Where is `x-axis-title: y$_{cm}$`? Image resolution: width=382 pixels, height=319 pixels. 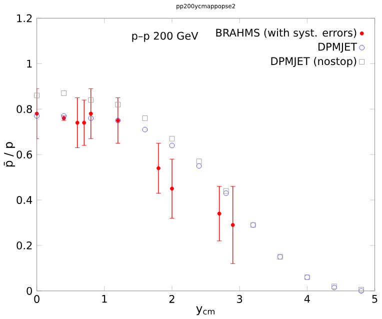
x-axis-title: y$_{cm}$ is located at coordinates (205, 311).